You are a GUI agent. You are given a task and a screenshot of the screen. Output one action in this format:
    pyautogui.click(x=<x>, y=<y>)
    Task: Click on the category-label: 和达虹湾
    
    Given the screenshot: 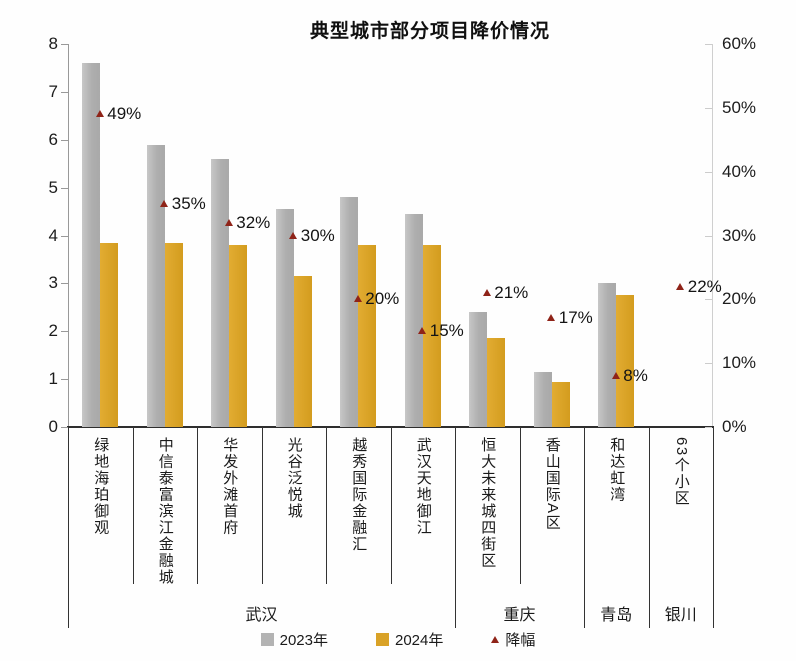 What is the action you would take?
    pyautogui.click(x=617, y=470)
    